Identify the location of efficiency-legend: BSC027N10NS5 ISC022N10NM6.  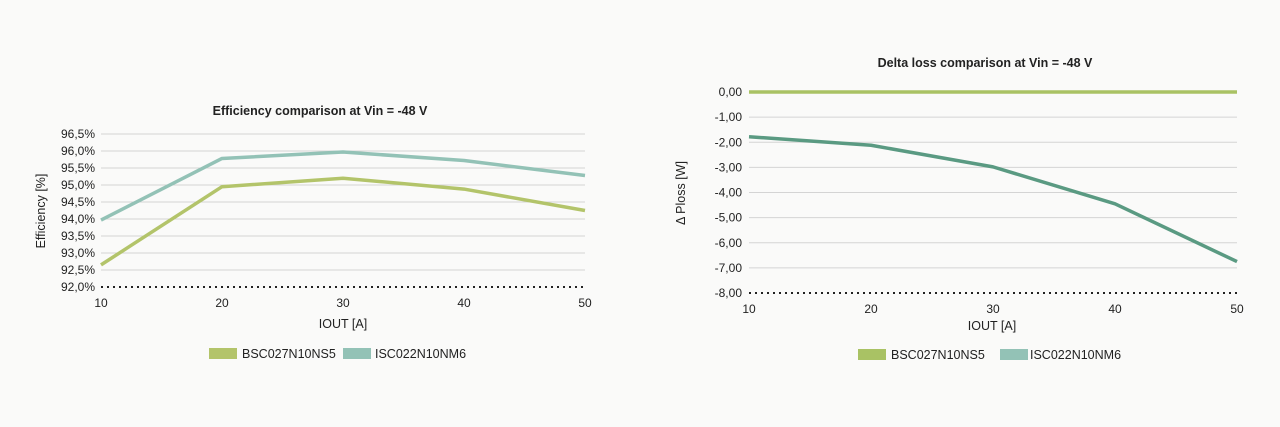
(337, 354).